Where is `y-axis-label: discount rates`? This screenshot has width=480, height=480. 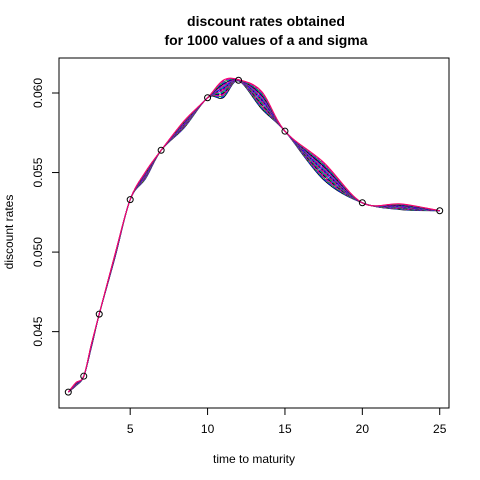
y-axis-label: discount rates is located at coordinates (9, 232).